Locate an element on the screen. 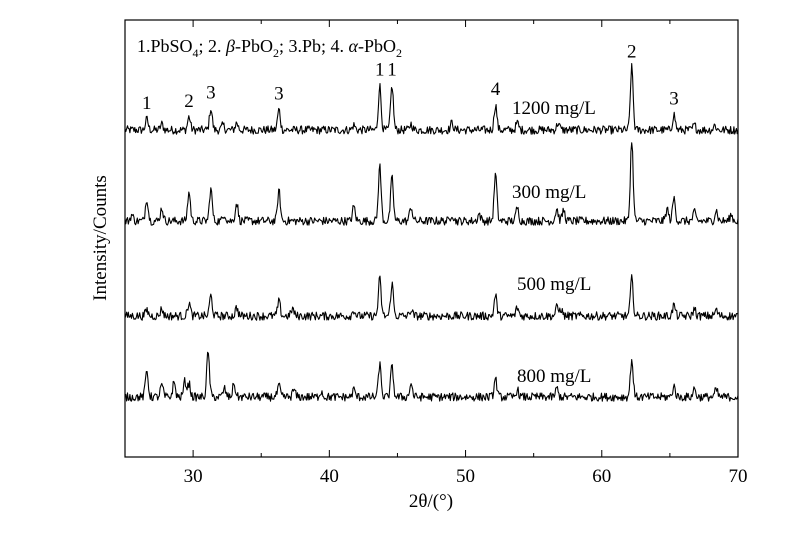  series-labels: 1200 mg/L 300 mg/L 500 mg/L 800 mg/L is located at coordinates (554, 242).